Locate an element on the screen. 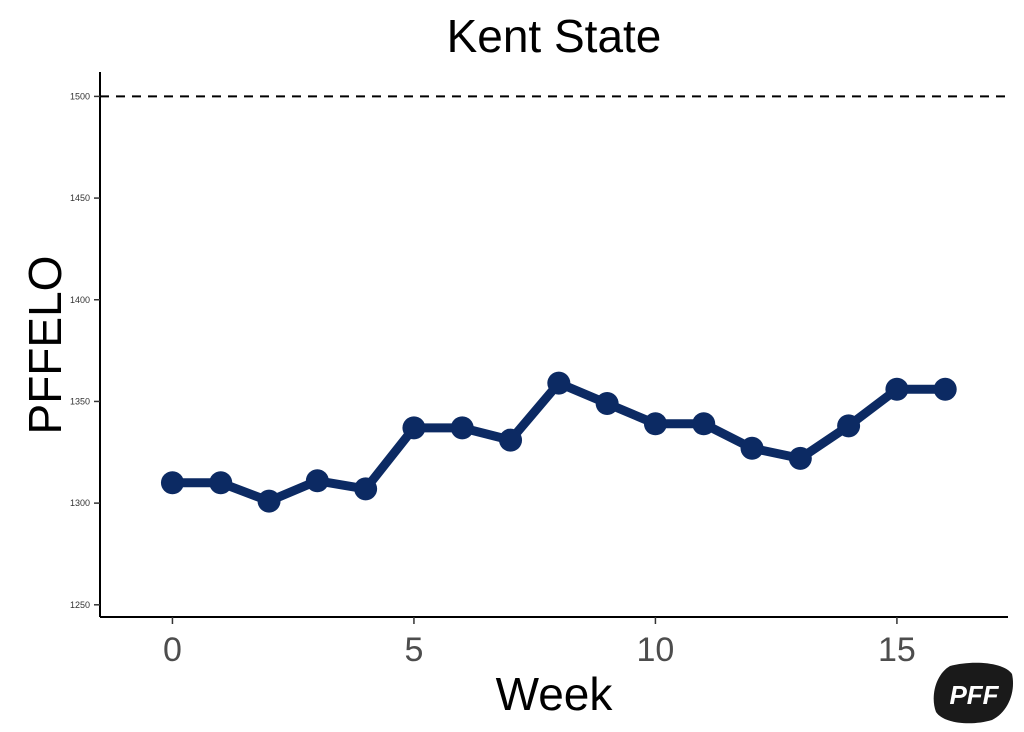 This screenshot has width=1024, height=732. pff-logo-shape is located at coordinates (973, 693).